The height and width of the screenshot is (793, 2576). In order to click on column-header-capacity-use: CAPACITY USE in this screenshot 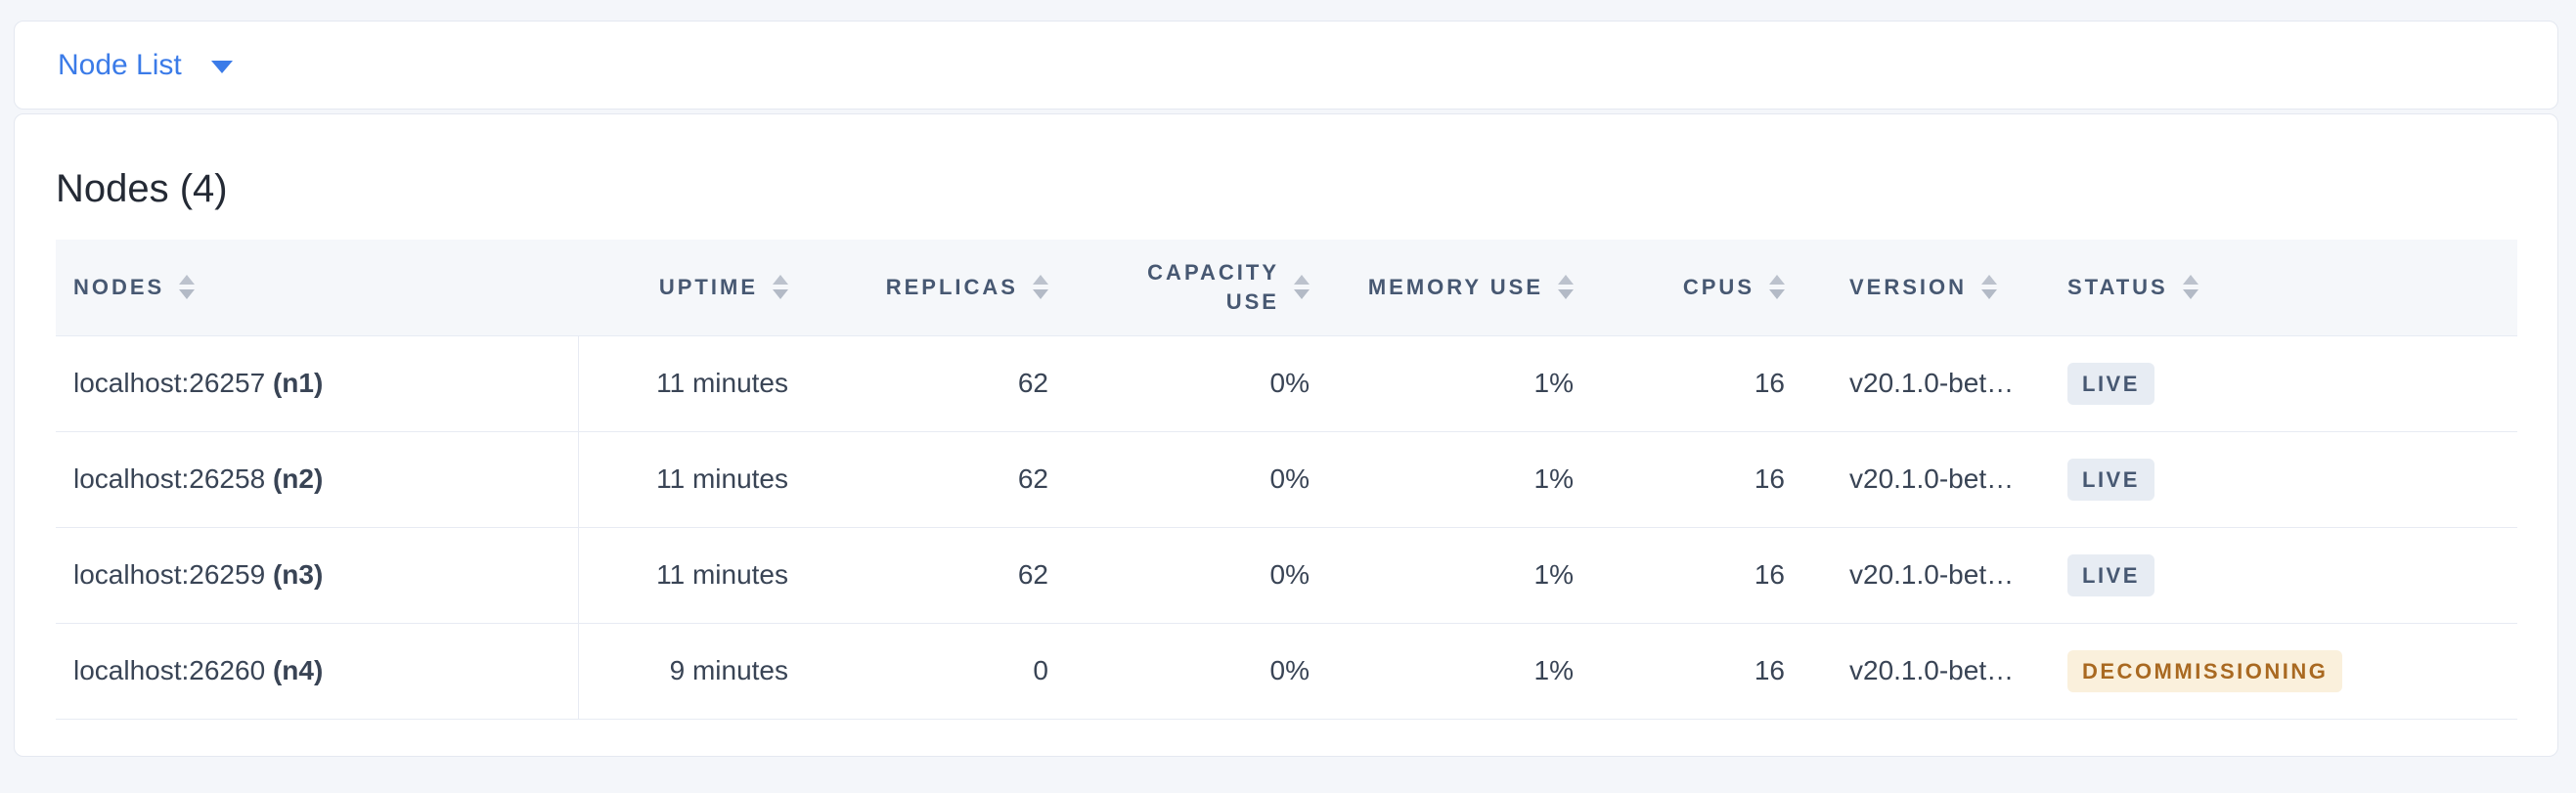, I will do `click(1214, 288)`.